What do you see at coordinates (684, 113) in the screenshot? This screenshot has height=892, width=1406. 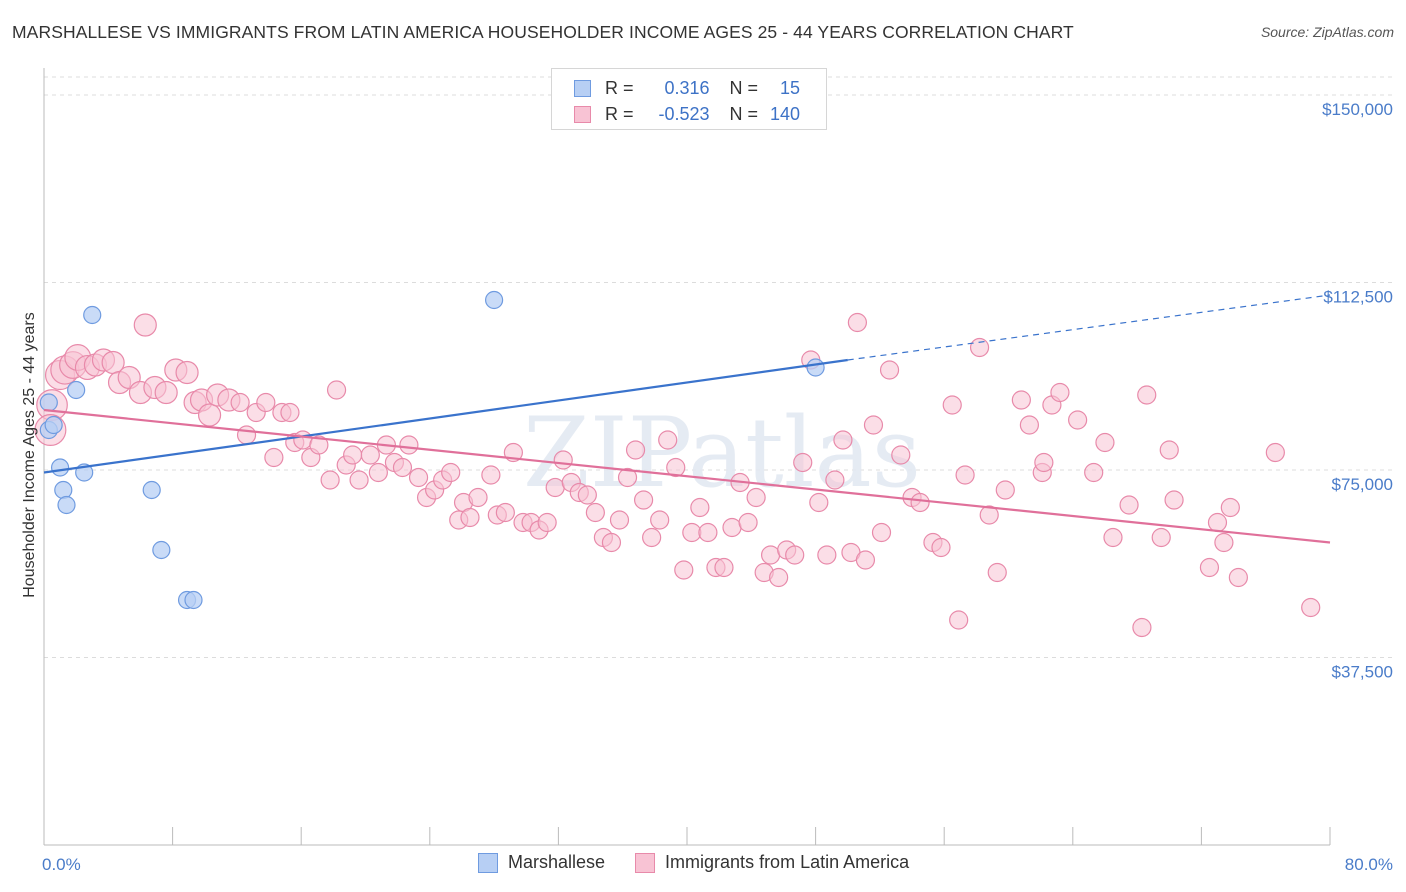 I see `legend-r-value: -0.523` at bounding box center [684, 113].